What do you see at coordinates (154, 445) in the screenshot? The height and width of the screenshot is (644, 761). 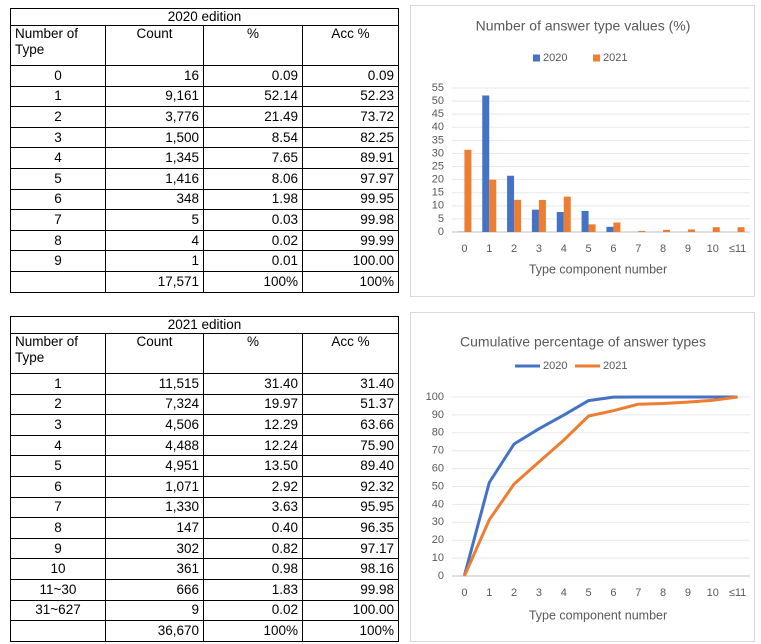 I see `cell: 4,488` at bounding box center [154, 445].